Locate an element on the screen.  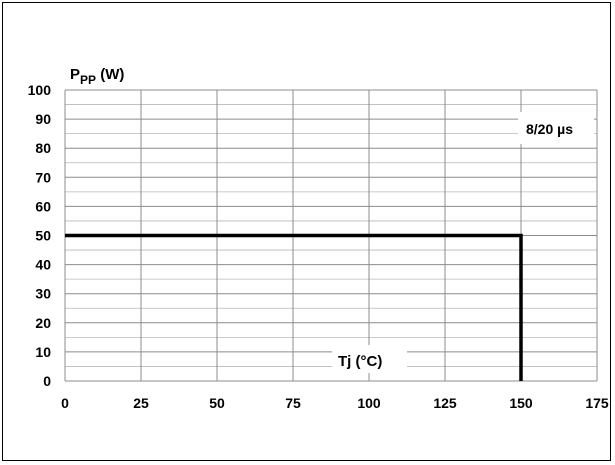
annotation-background is located at coordinates (556, 128).